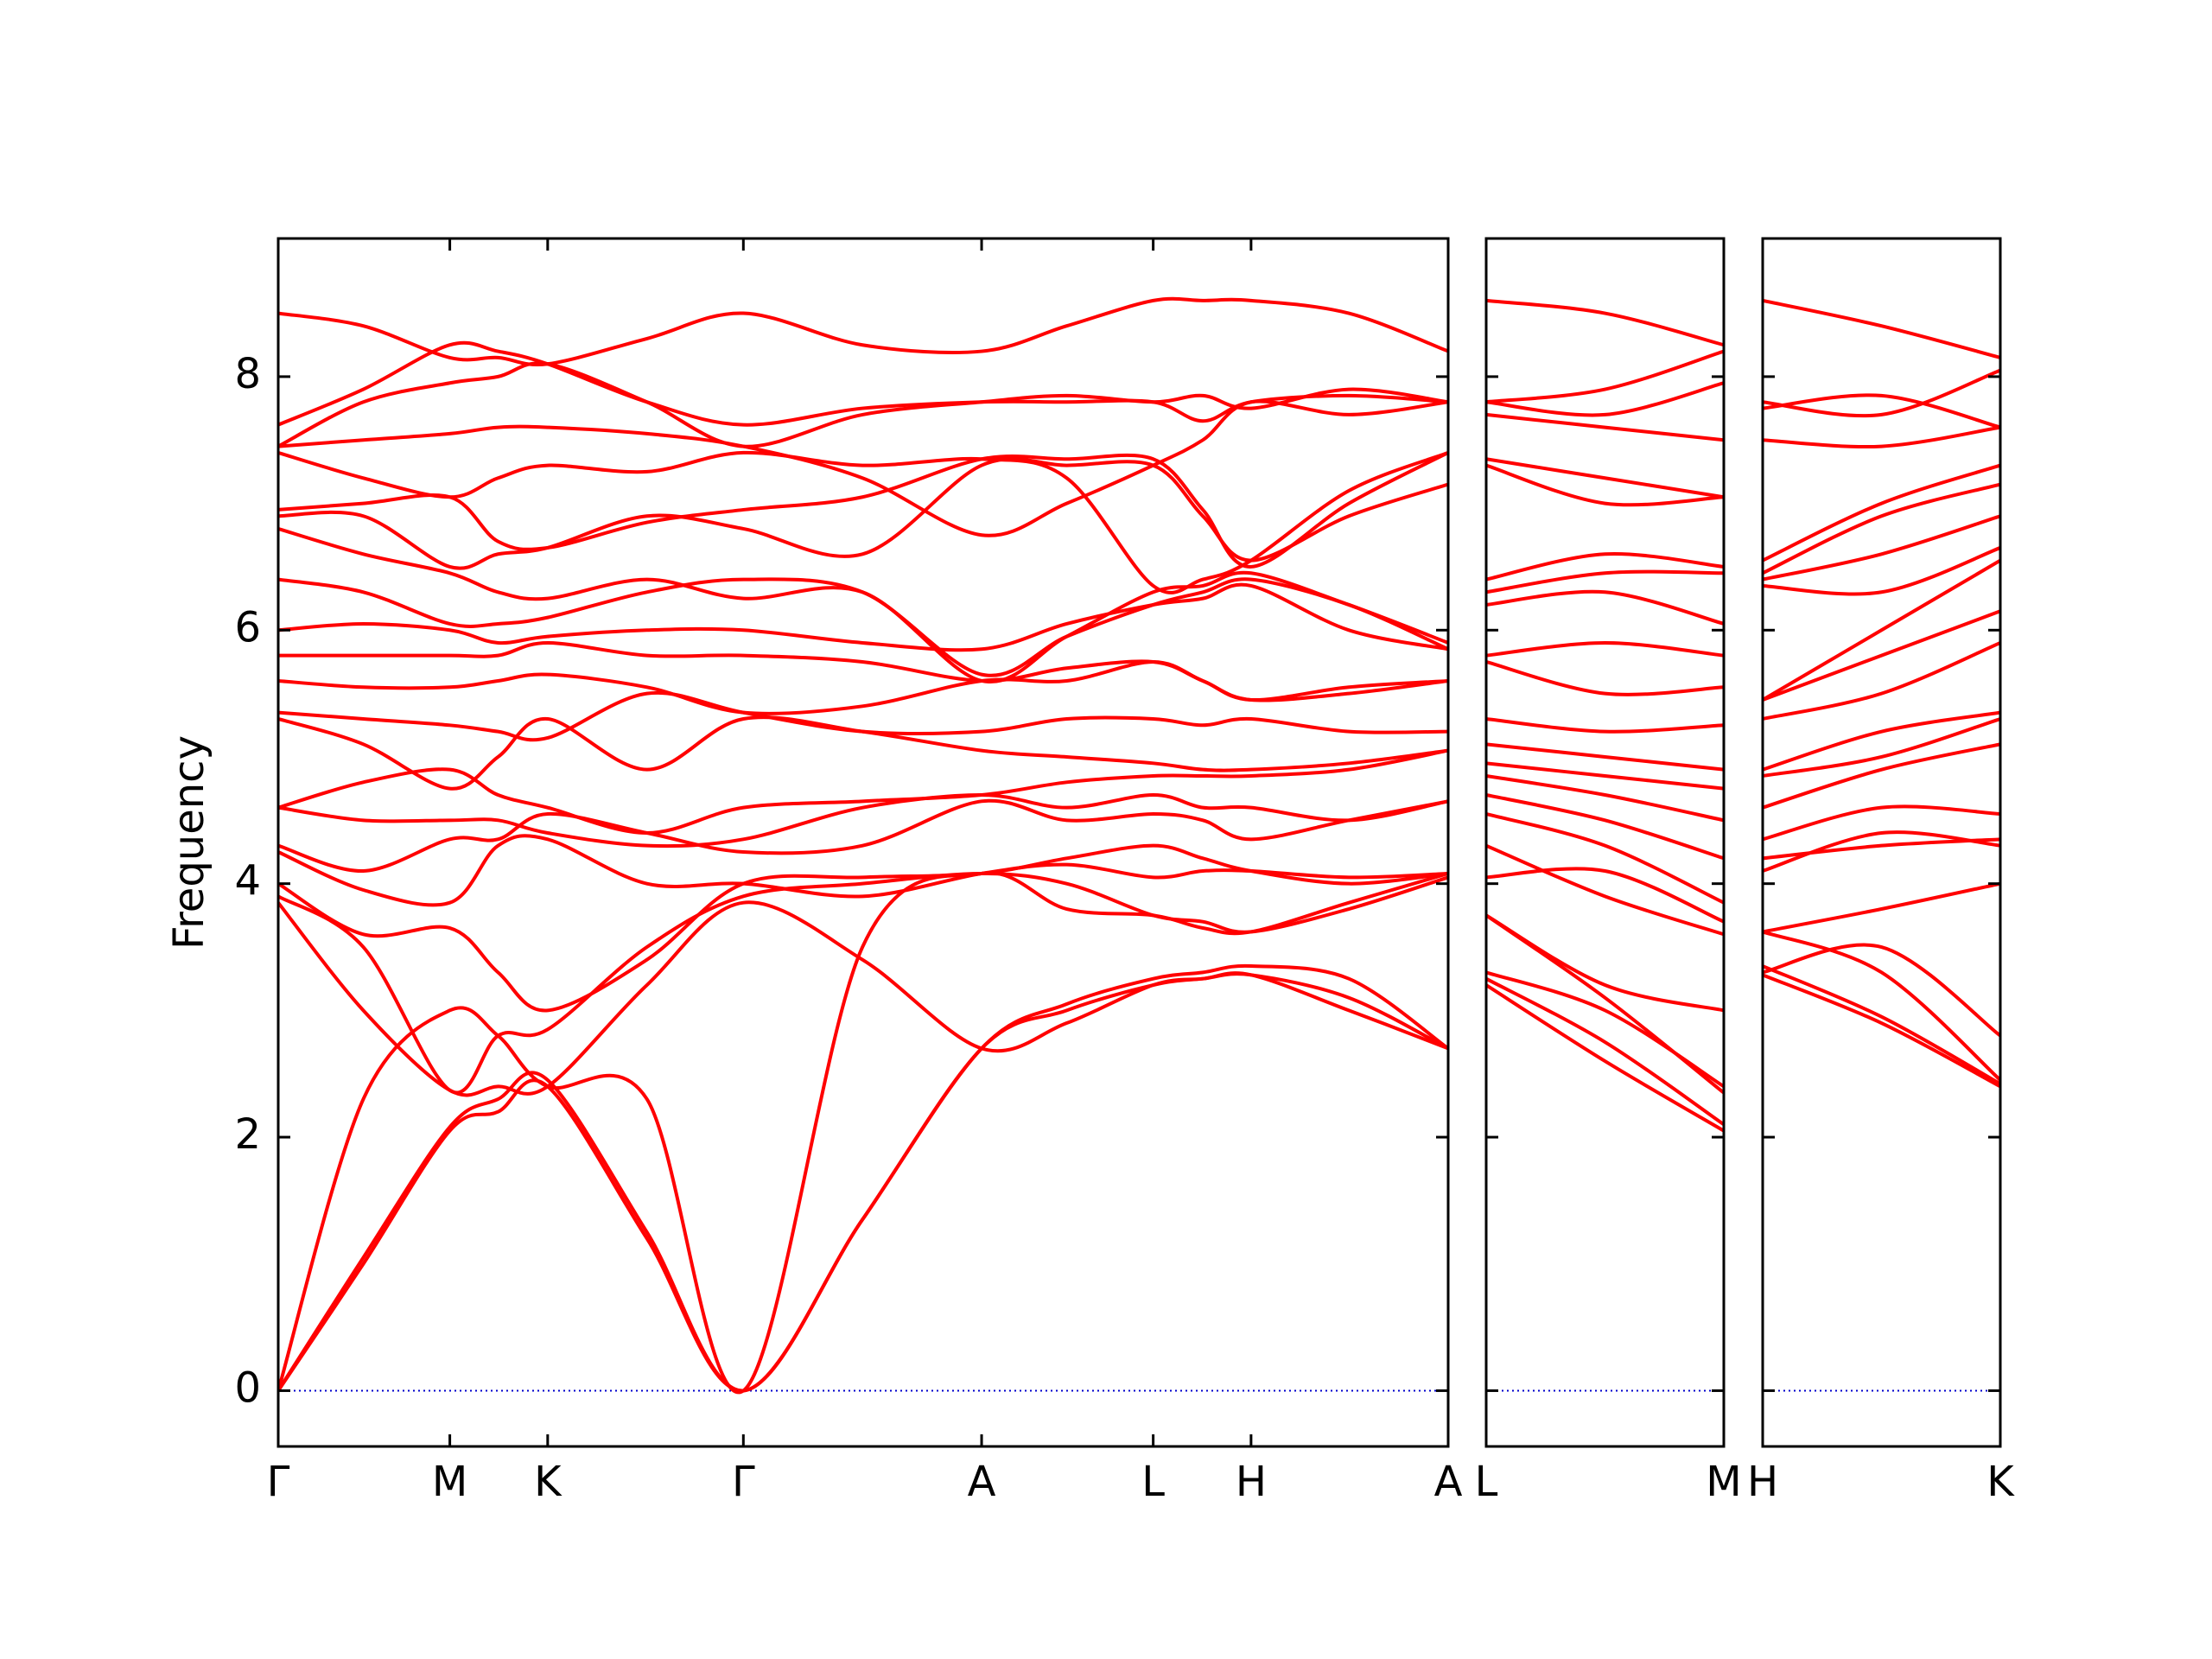 This screenshot has width=2212, height=1659. Describe the element at coordinates (247, 1387) in the screenshot. I see `y-tick-label: 0` at that location.